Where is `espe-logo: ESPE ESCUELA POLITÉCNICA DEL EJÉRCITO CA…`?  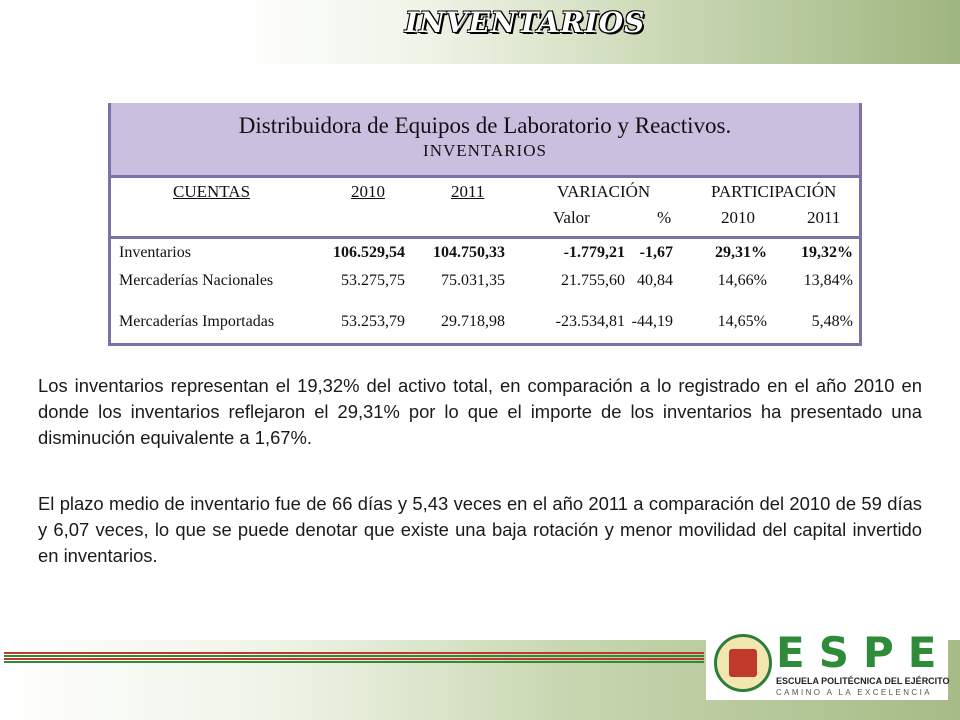 espe-logo: ESPE ESCUELA POLITÉCNICA DEL EJÉRCITO CA… is located at coordinates (828, 664).